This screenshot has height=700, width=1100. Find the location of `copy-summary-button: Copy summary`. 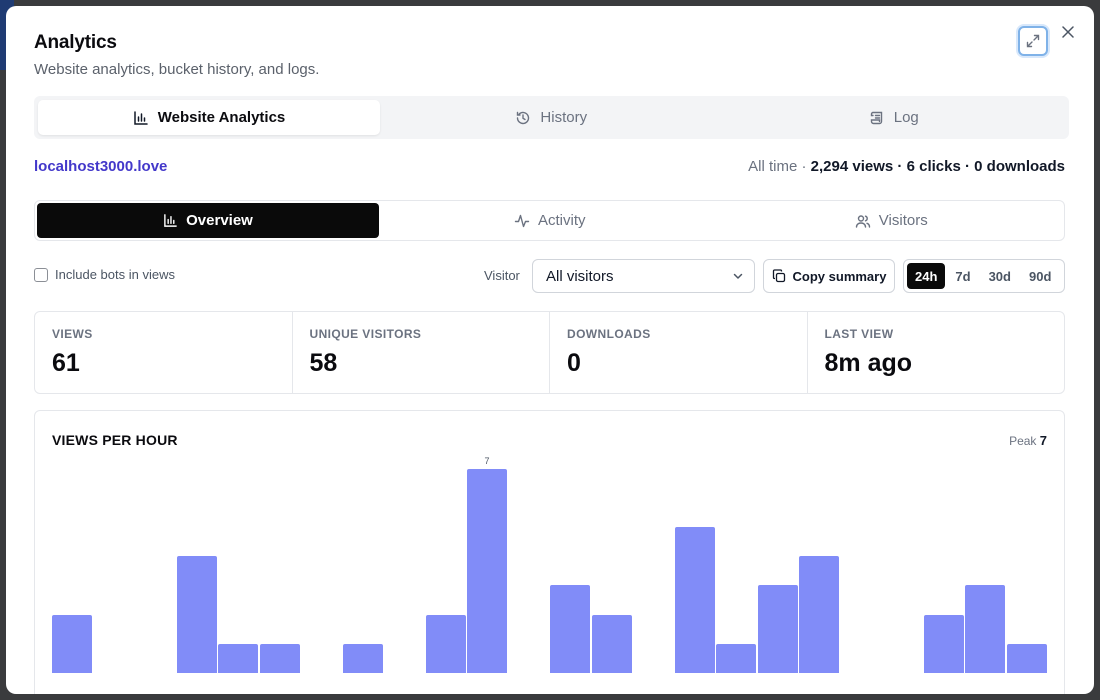

copy-summary-button: Copy summary is located at coordinates (829, 276).